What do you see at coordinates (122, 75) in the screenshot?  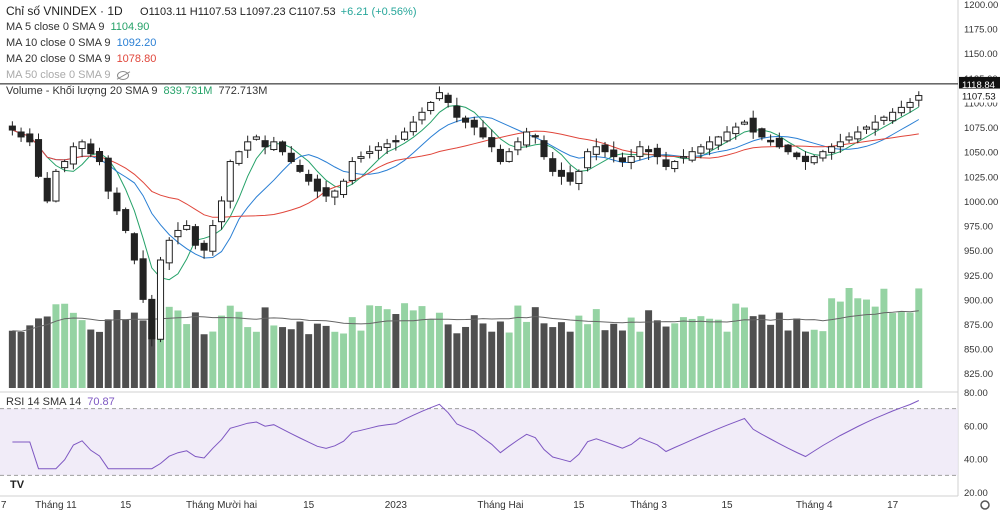 I see `hidden-eye-icon` at bounding box center [122, 75].